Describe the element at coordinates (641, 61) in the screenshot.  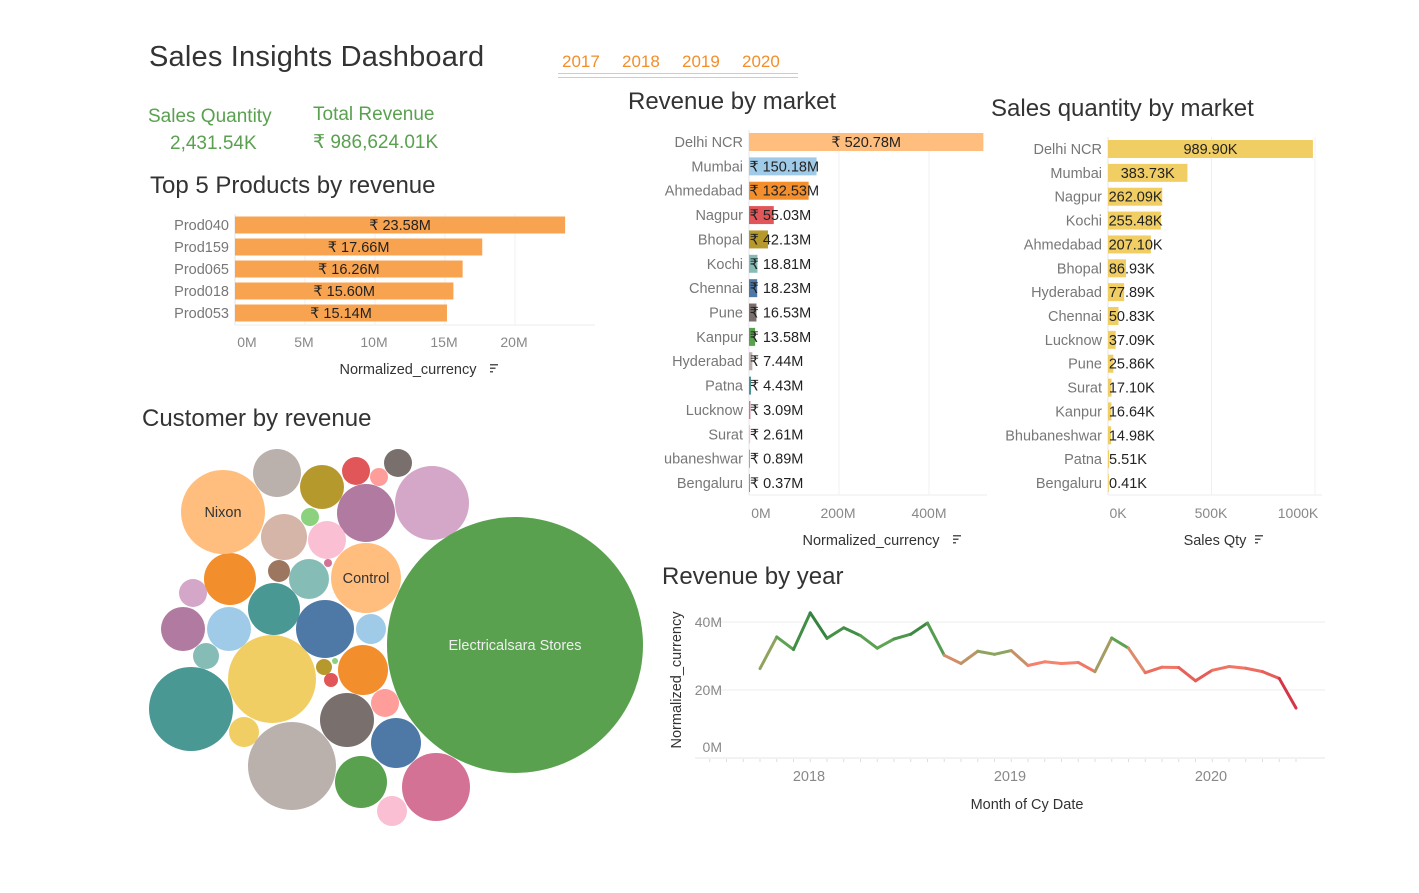
I see `year-filter-2018: 2018` at that location.